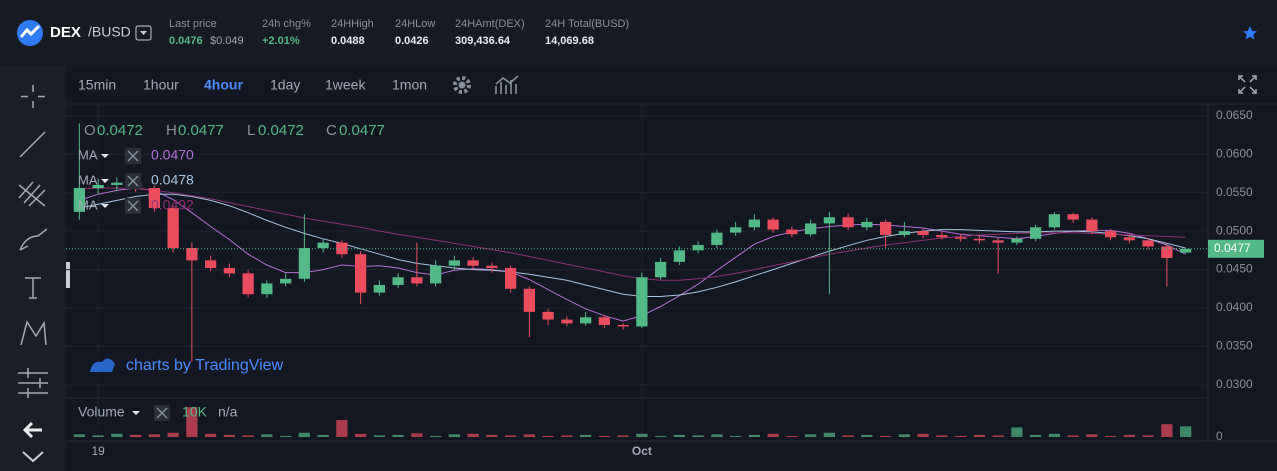 This screenshot has height=471, width=1277. I want to click on brush-tool, so click(33, 239).